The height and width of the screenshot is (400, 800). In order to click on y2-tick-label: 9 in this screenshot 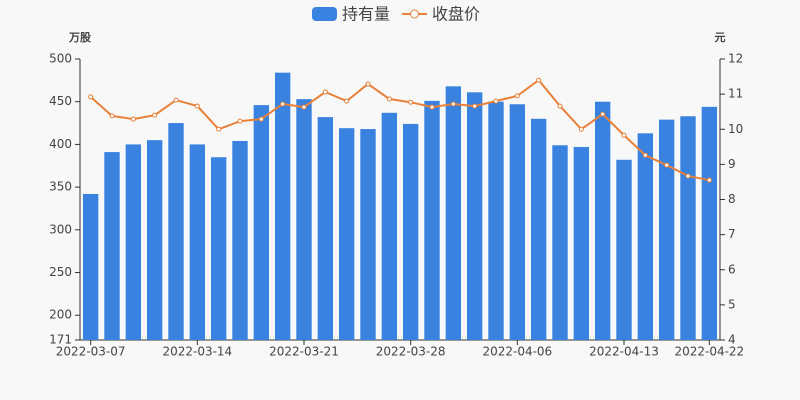, I will do `click(732, 164)`.